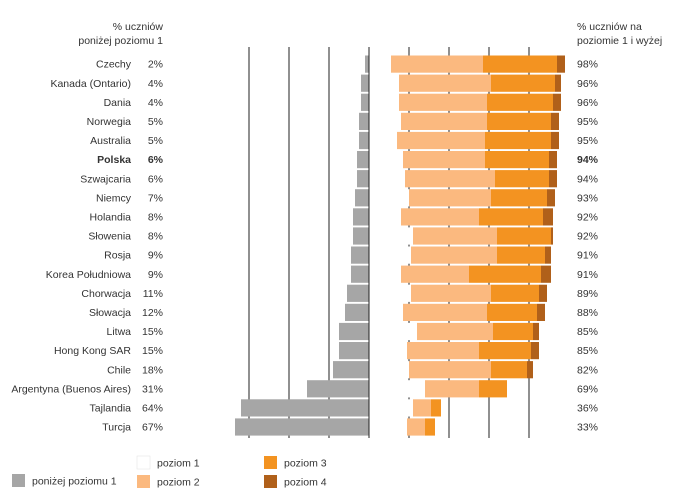 This screenshot has height=498, width=690. Describe the element at coordinates (117, 256) in the screenshot. I see `category-label: Rosja` at that location.